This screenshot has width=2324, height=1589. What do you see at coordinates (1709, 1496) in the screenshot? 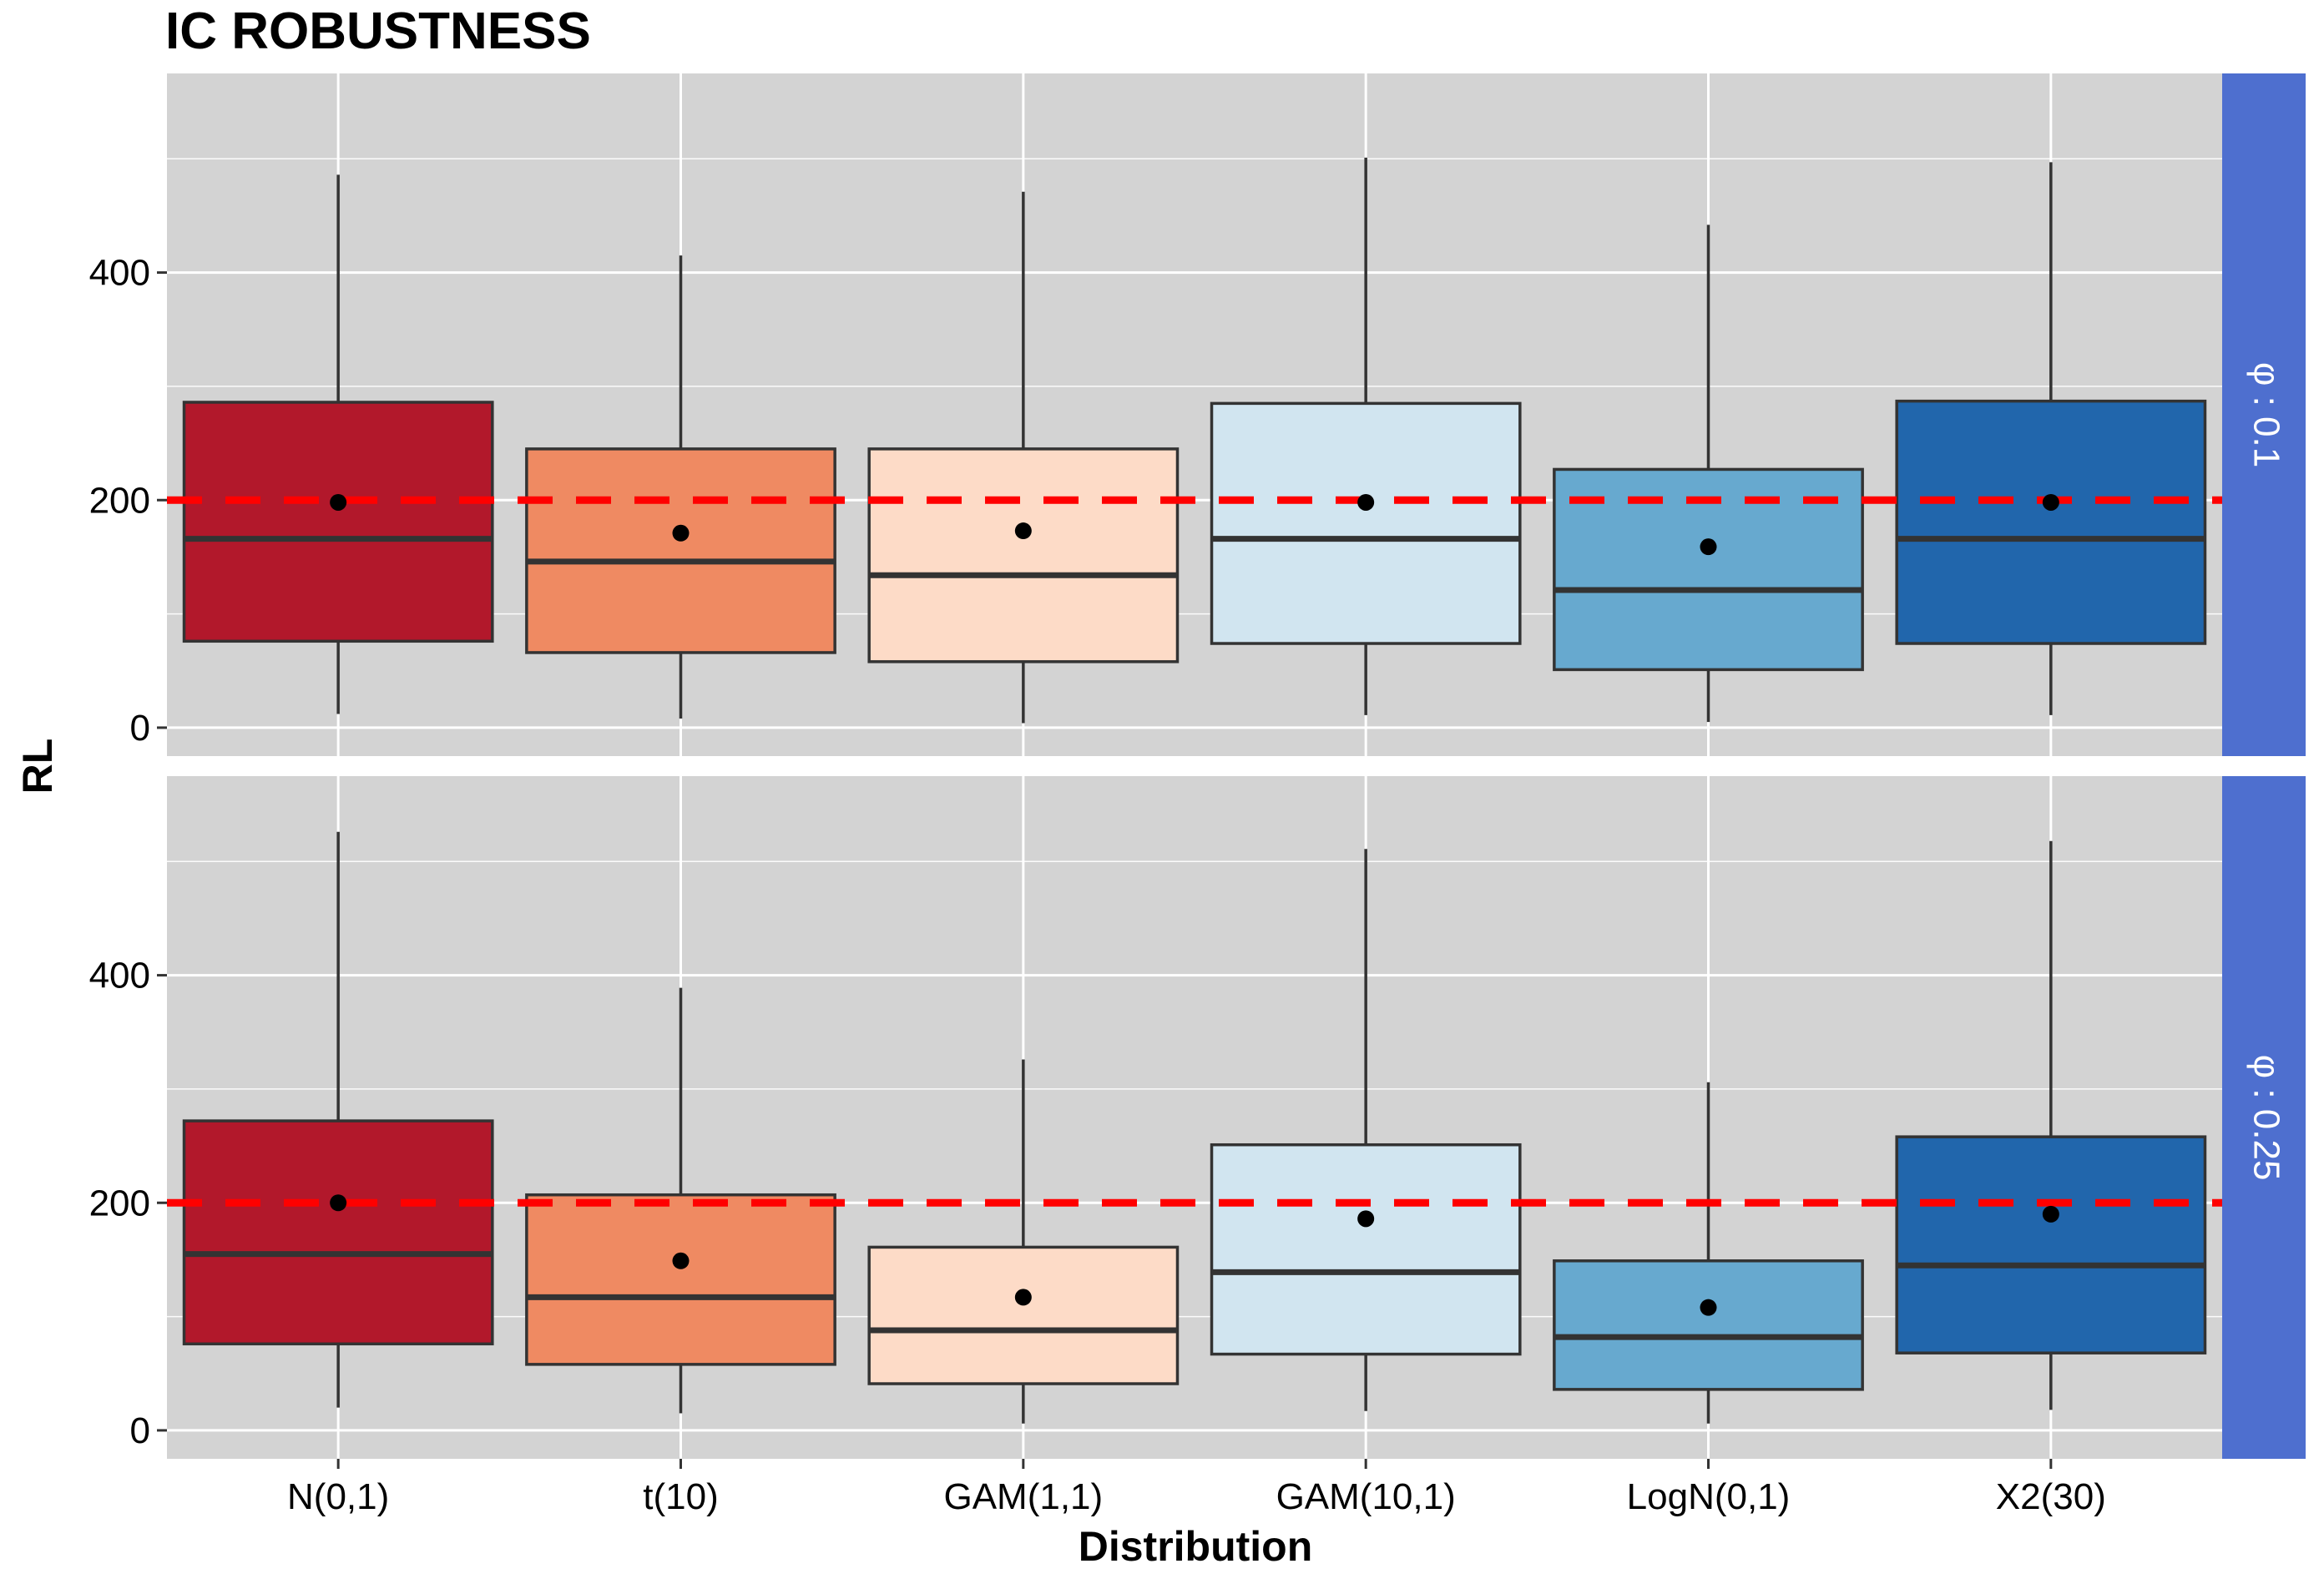
I see `x-tick-label: LogN(0,1)` at bounding box center [1709, 1496].